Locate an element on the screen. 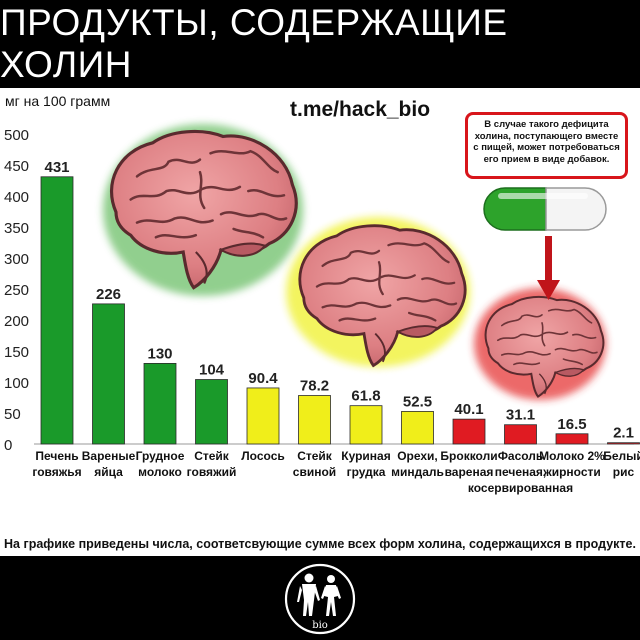 The height and width of the screenshot is (640, 640). category-label: Печень is located at coordinates (56, 456).